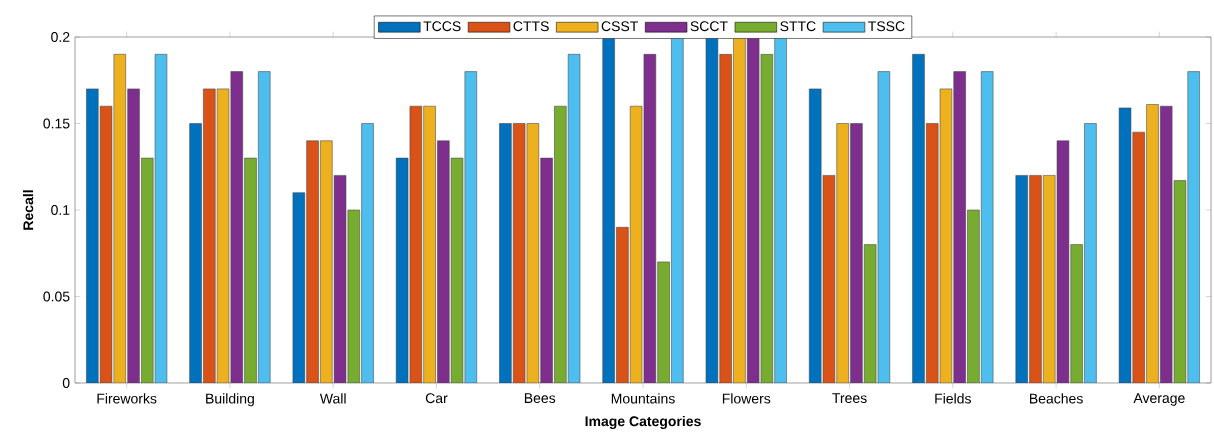  I want to click on x-axis-title: Image Categories, so click(643, 422).